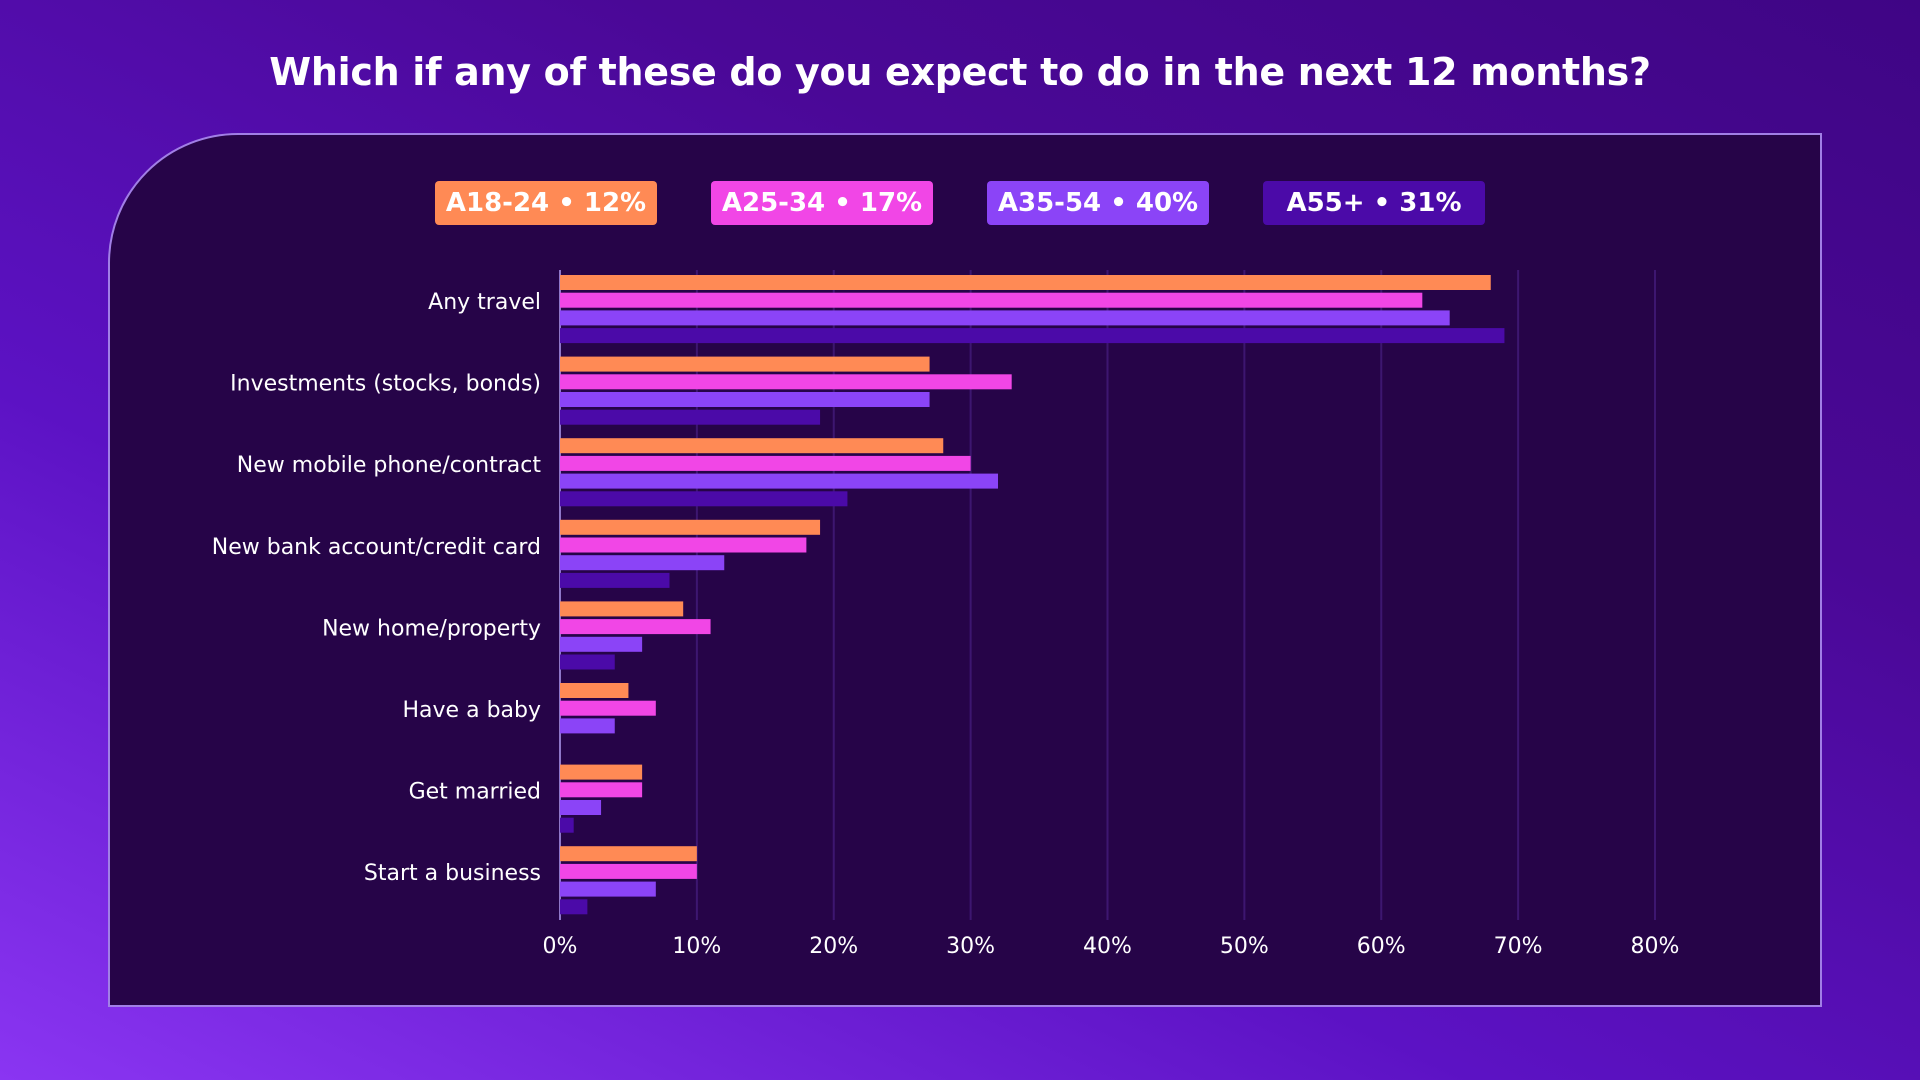  Describe the element at coordinates (431, 628) in the screenshot. I see `category-label: New home/property` at that location.